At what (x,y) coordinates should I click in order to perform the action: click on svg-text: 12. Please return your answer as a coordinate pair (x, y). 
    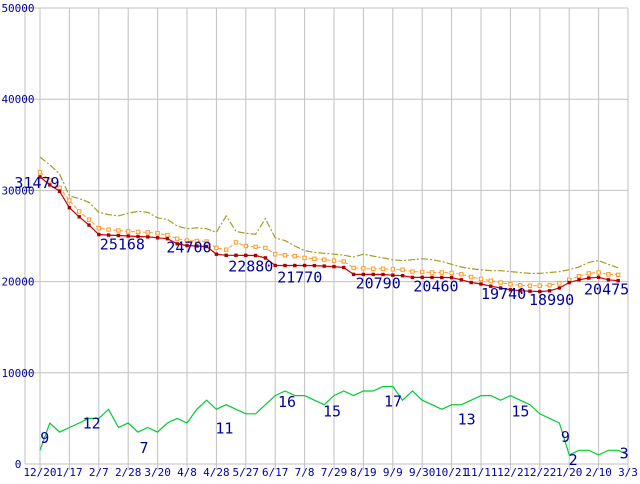
    Looking at the image, I should click on (92, 423).